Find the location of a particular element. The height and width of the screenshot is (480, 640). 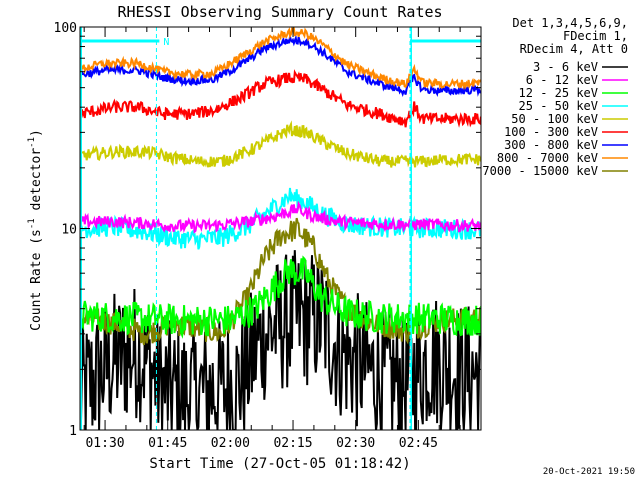

y-axis-label-main: Count Rate (s is located at coordinates (36, 280).